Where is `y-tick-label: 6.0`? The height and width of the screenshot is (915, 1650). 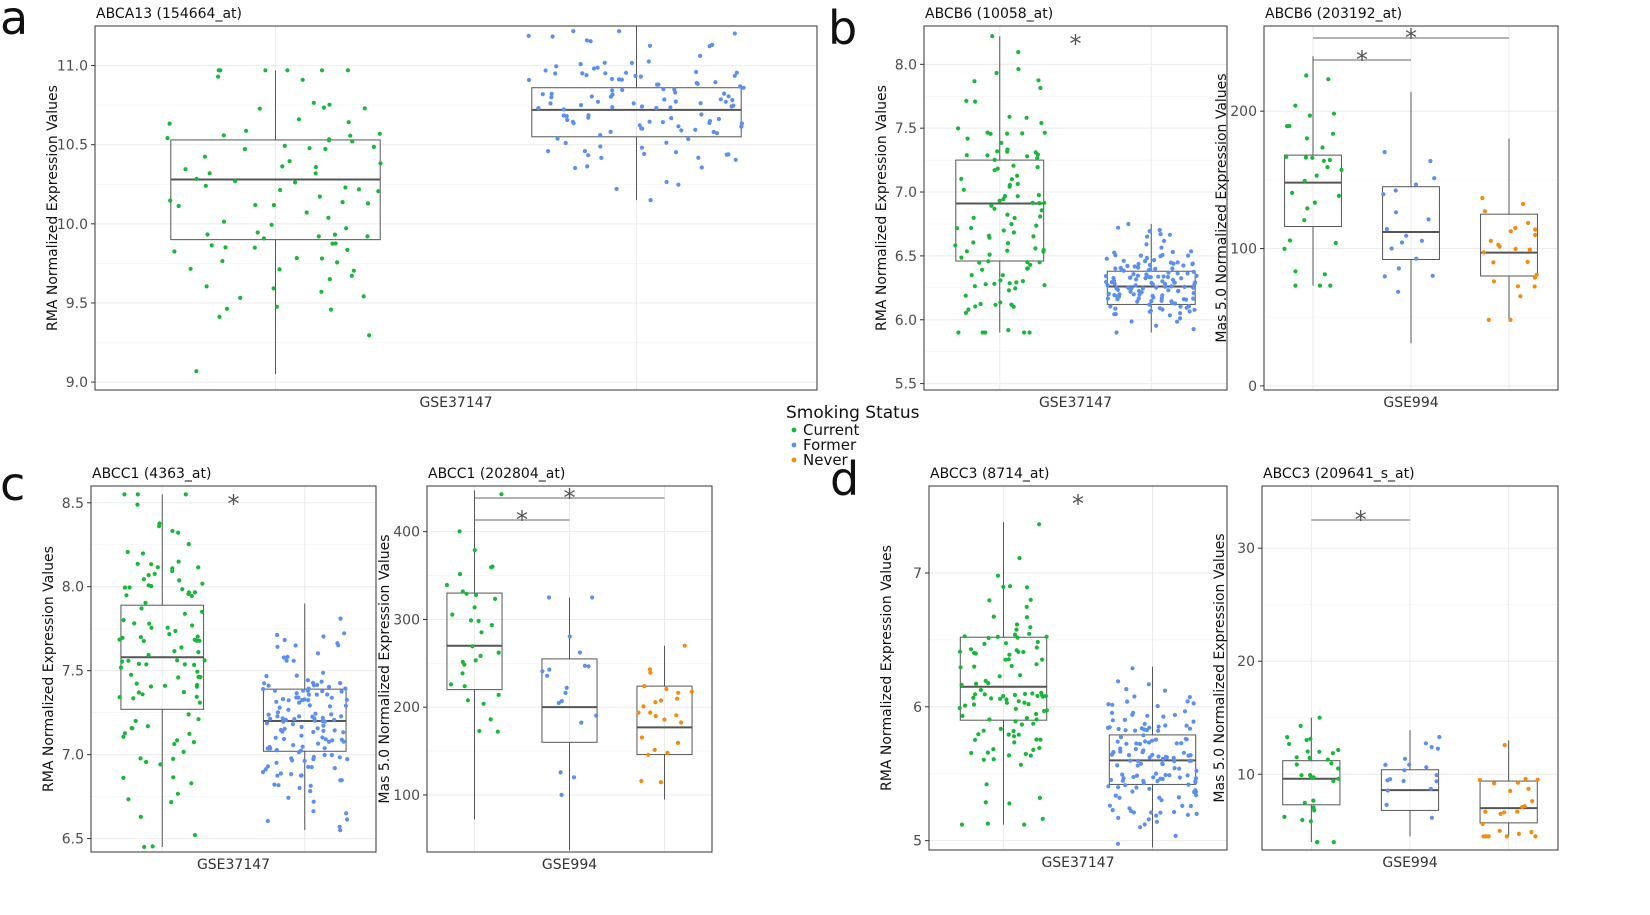 y-tick-label: 6.0 is located at coordinates (906, 321).